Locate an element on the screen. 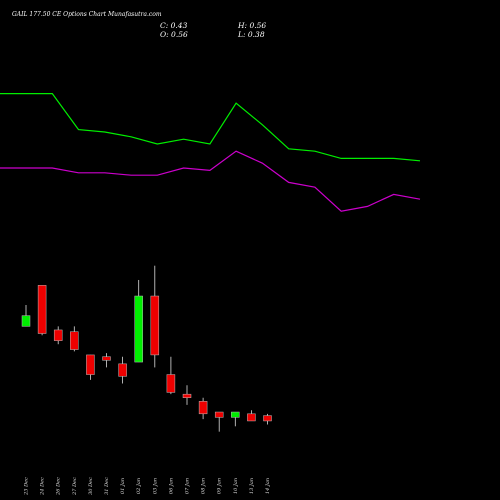 Image resolution: width=500 pixels, height=500 pixels. x-tick-label: 26 Dec is located at coordinates (59, 486).